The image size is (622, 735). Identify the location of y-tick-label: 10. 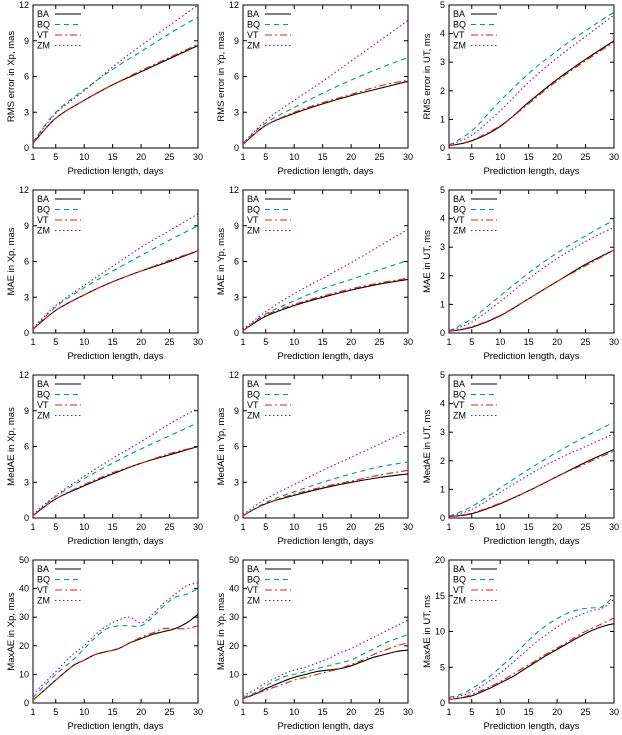
(440, 632).